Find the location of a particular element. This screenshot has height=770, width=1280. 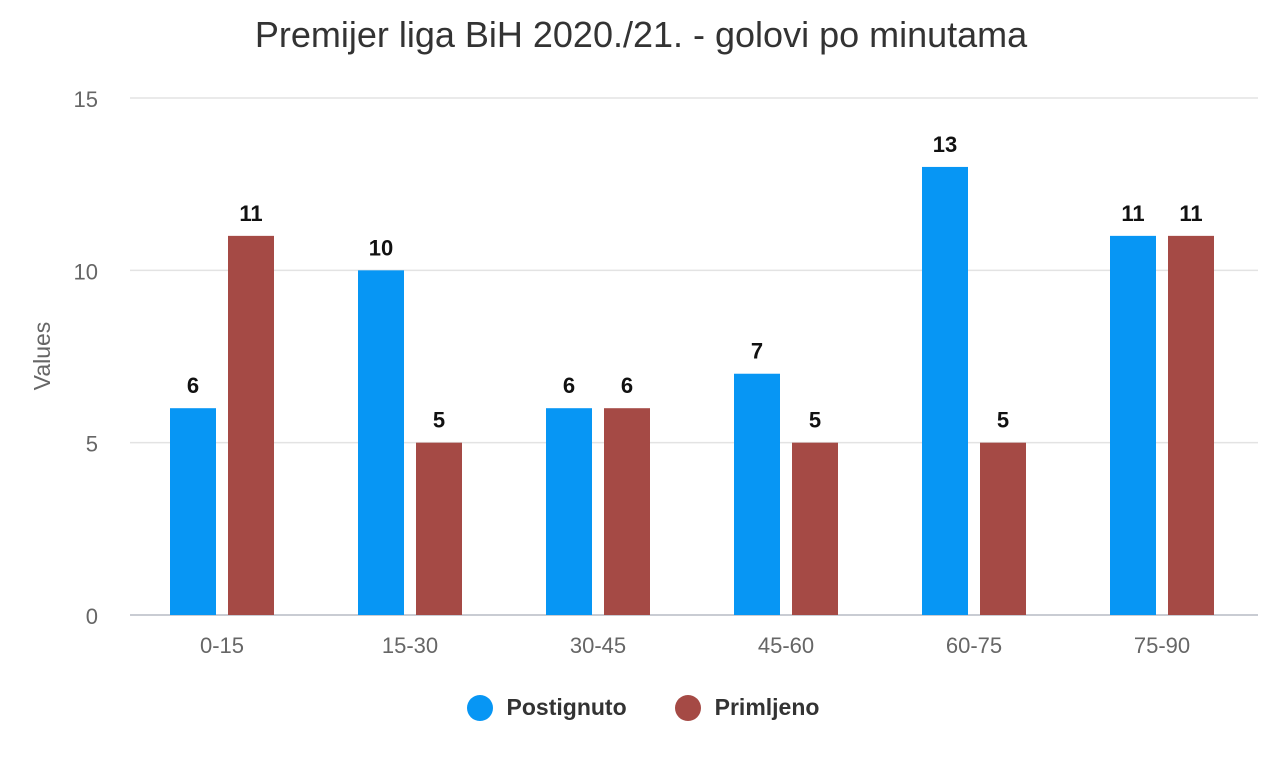

x-tick-label: 60-75 is located at coordinates (974, 645).